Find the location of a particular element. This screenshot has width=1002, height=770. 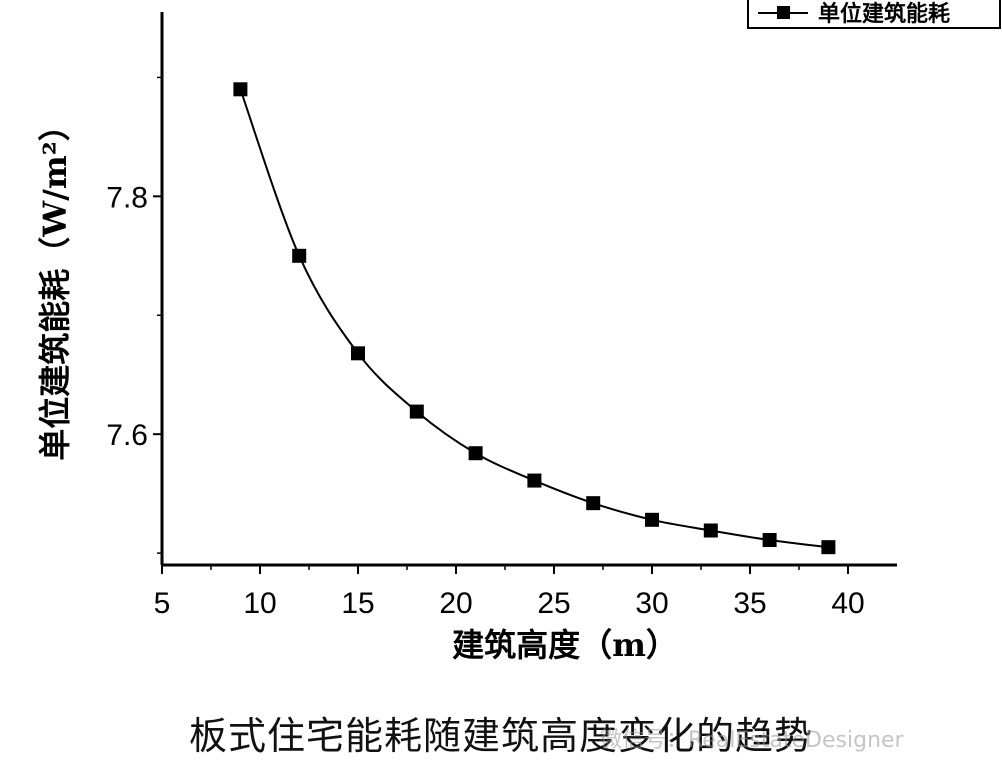

x-axis-title: 建筑高度（m） is located at coordinates (565, 645).